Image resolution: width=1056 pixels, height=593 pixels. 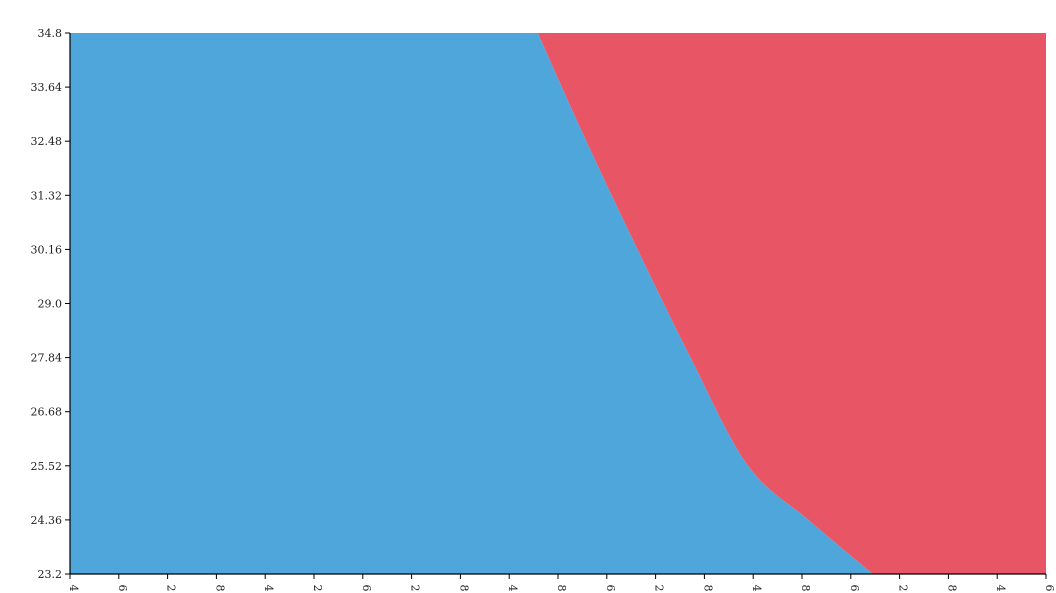 I want to click on y-tick-label: 29.0, so click(x=50, y=304).